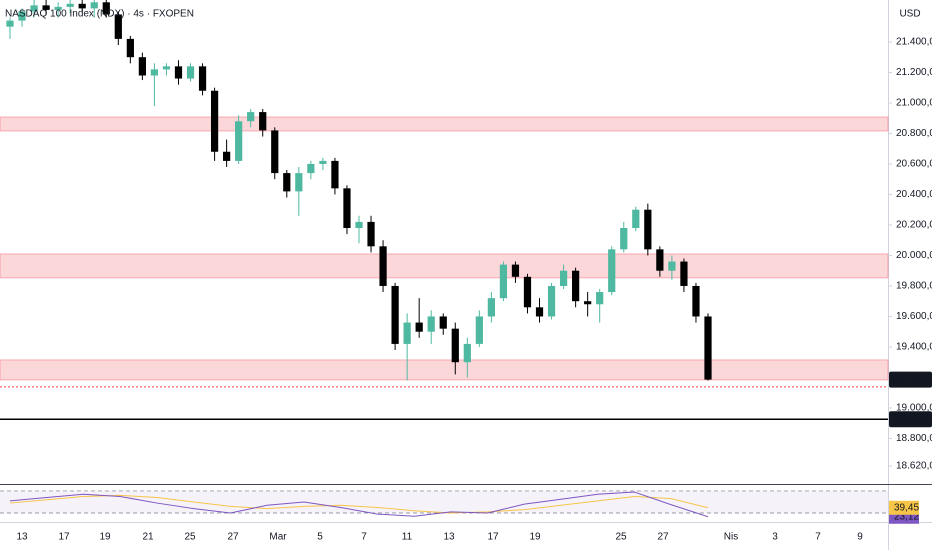 This screenshot has height=550, width=932. What do you see at coordinates (320, 537) in the screenshot?
I see `x-tick-label: 5` at bounding box center [320, 537].